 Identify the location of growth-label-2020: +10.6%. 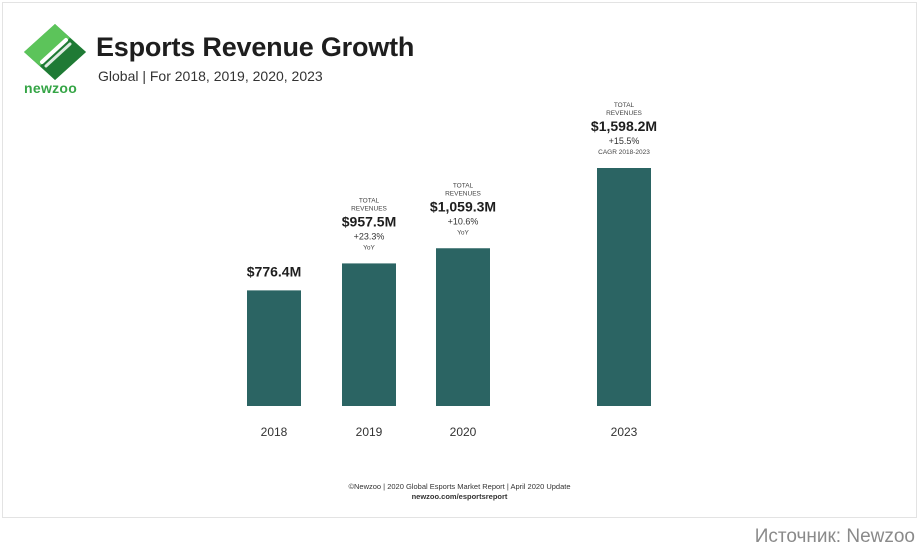
(463, 221).